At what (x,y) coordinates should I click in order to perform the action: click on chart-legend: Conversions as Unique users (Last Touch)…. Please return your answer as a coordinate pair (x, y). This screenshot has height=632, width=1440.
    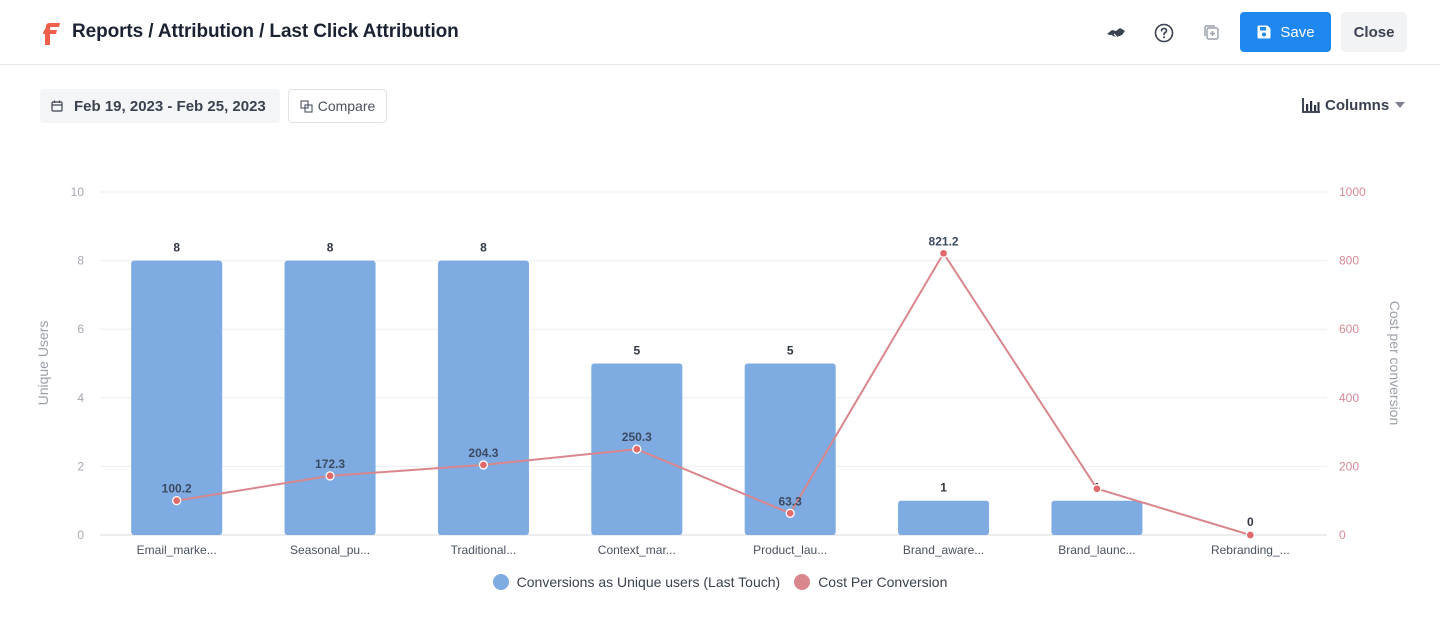
    Looking at the image, I should click on (720, 582).